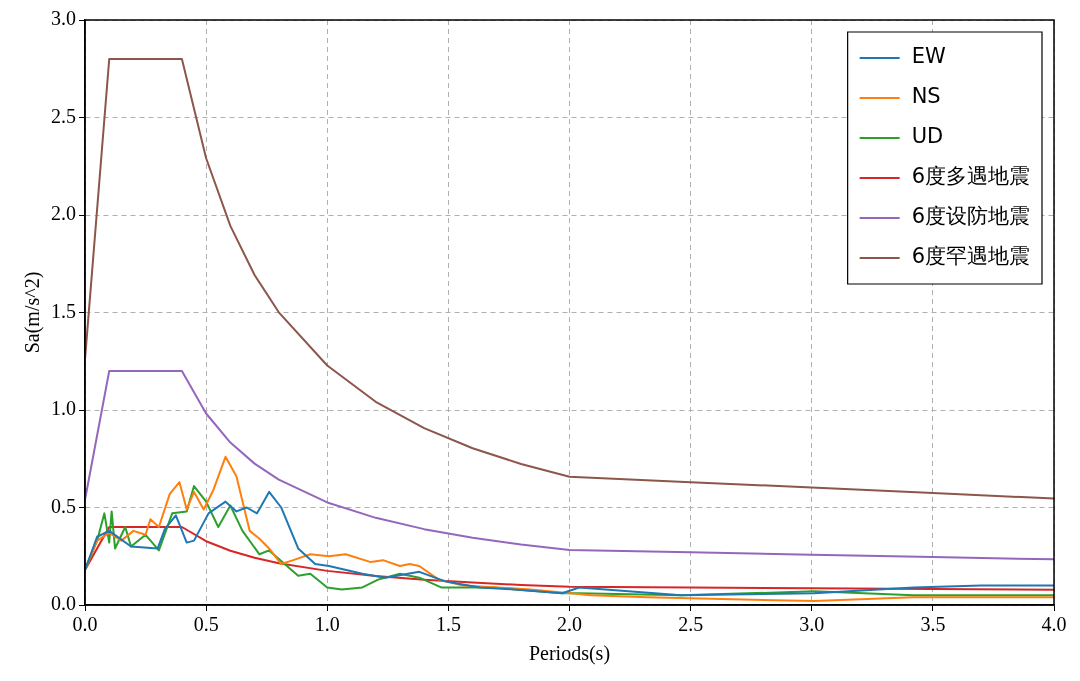  Describe the element at coordinates (971, 256) in the screenshot. I see `legend-label: 6度罕遇地震` at that location.